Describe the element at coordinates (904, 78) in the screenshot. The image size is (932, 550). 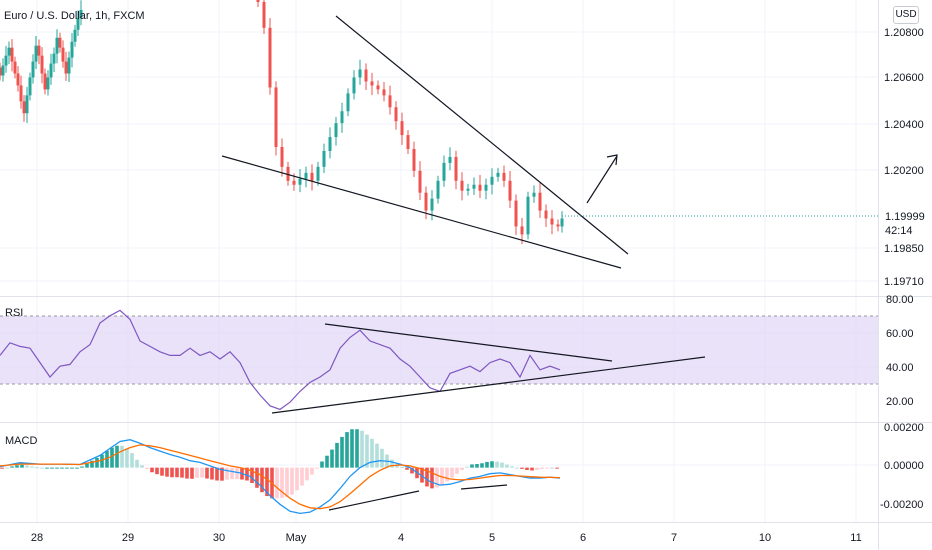
I see `price-tick-label: 1.20600` at that location.